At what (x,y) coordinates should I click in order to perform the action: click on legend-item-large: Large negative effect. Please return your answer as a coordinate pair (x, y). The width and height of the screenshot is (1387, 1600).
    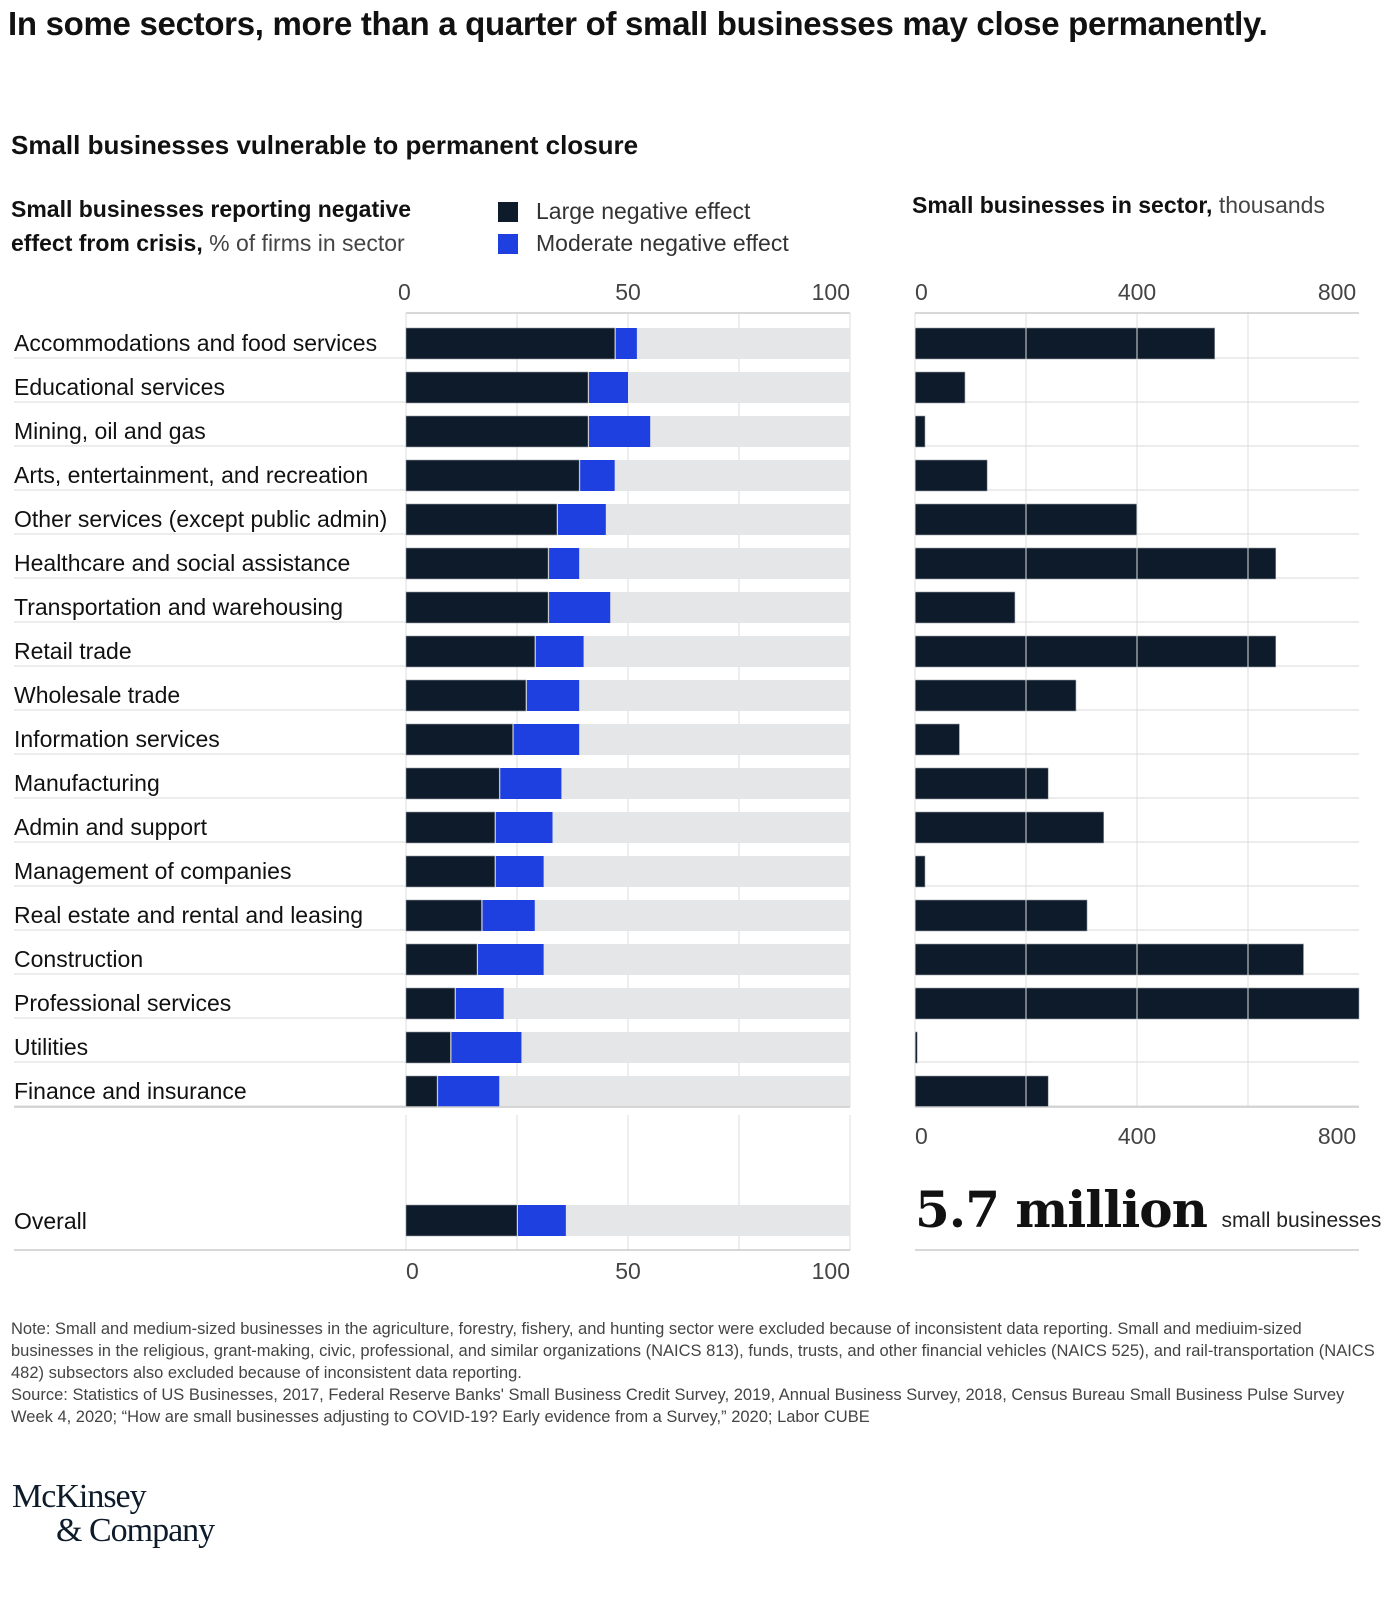
    Looking at the image, I should click on (624, 211).